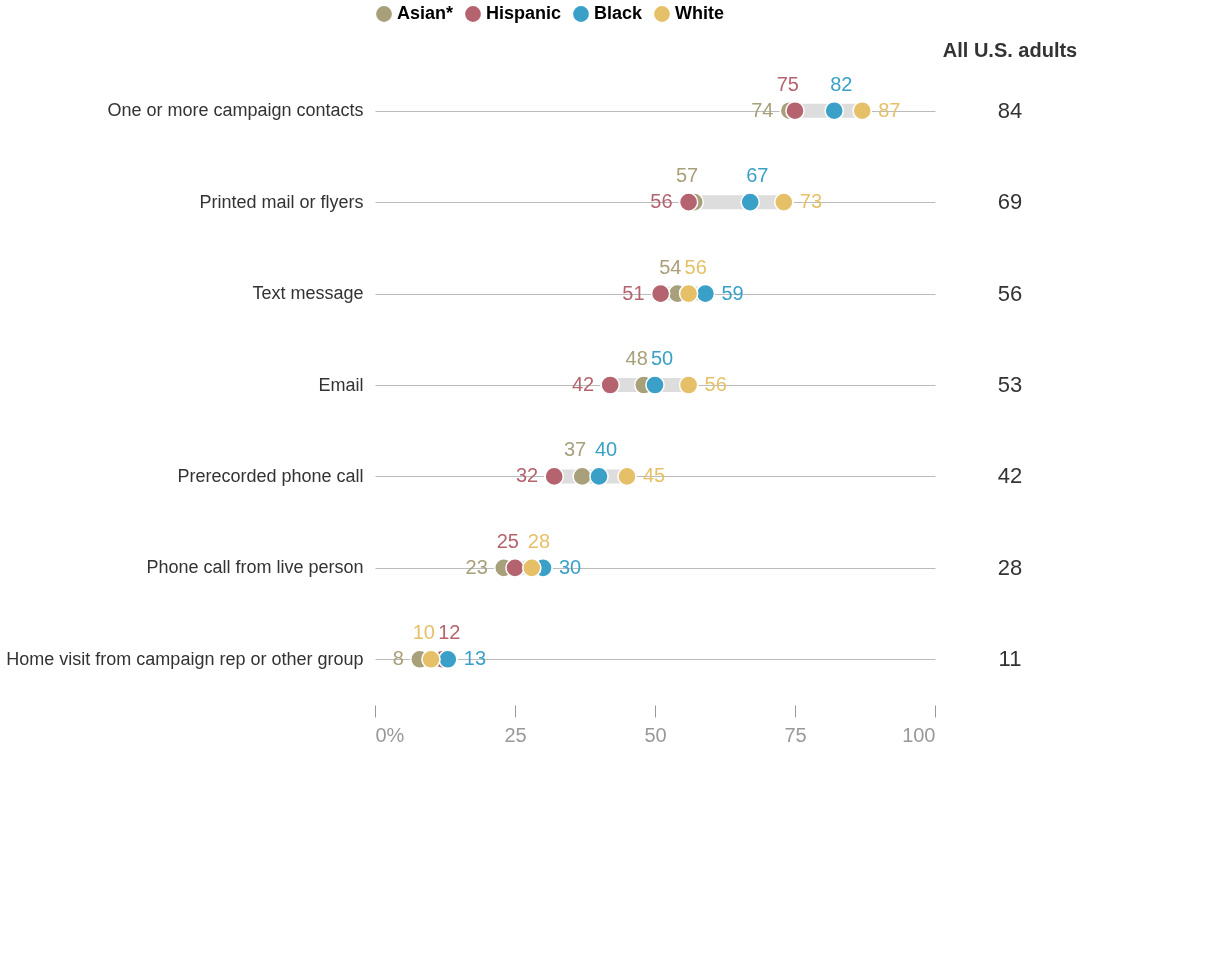 The height and width of the screenshot is (973, 1225). What do you see at coordinates (390, 734) in the screenshot?
I see `x-tick-label: 0%` at bounding box center [390, 734].